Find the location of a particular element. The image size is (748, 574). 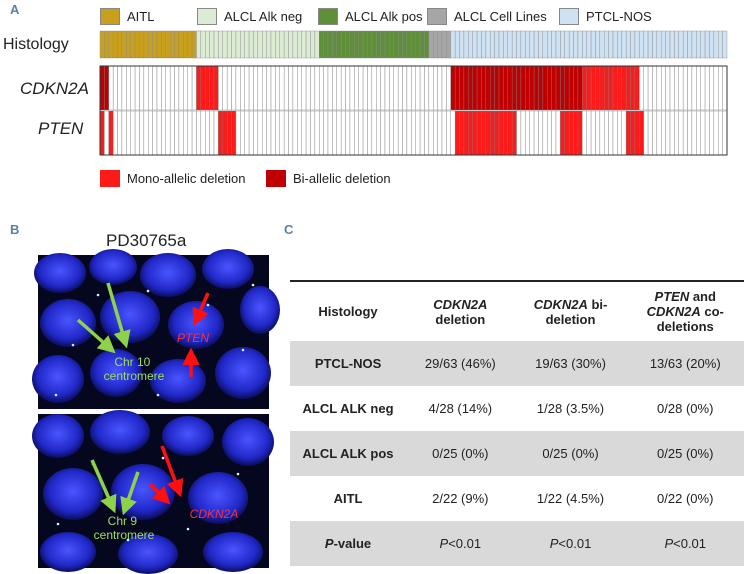

fish-sample-title: PD30765a is located at coordinates (146, 240).